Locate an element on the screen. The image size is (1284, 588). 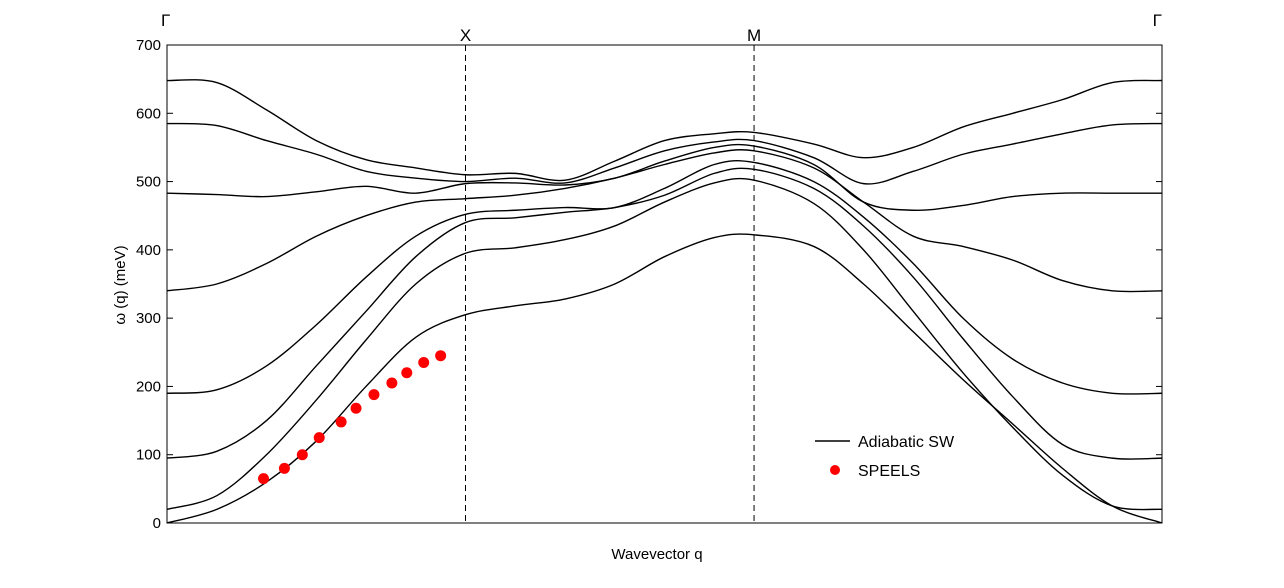
y-tick-label: 700 is located at coordinates (148, 45).